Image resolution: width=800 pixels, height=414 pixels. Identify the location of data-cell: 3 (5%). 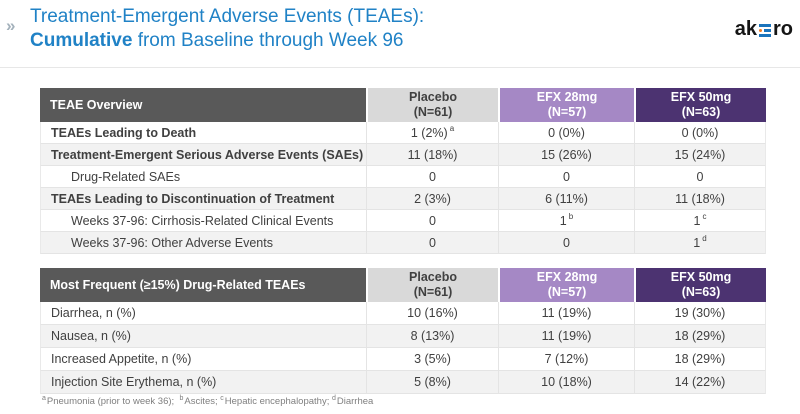
(432, 359).